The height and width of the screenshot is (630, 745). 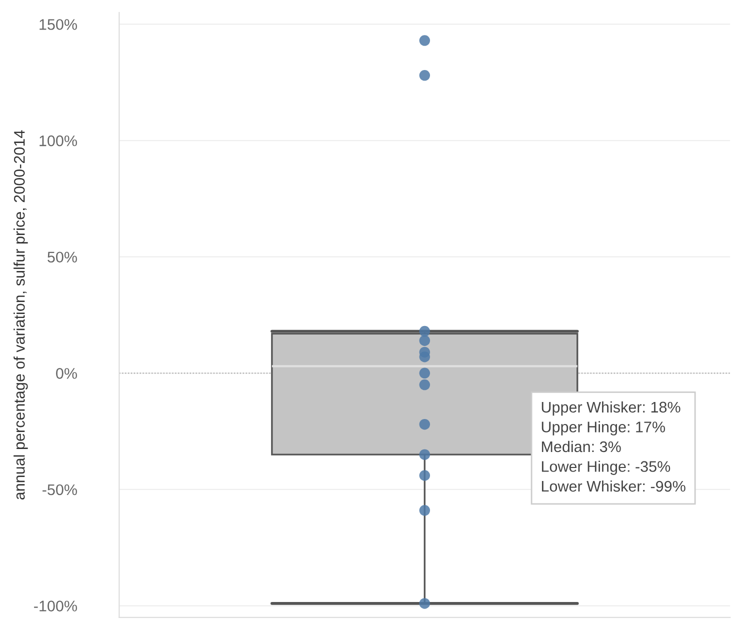 What do you see at coordinates (59, 490) in the screenshot?
I see `y-tick-label: -50%` at bounding box center [59, 490].